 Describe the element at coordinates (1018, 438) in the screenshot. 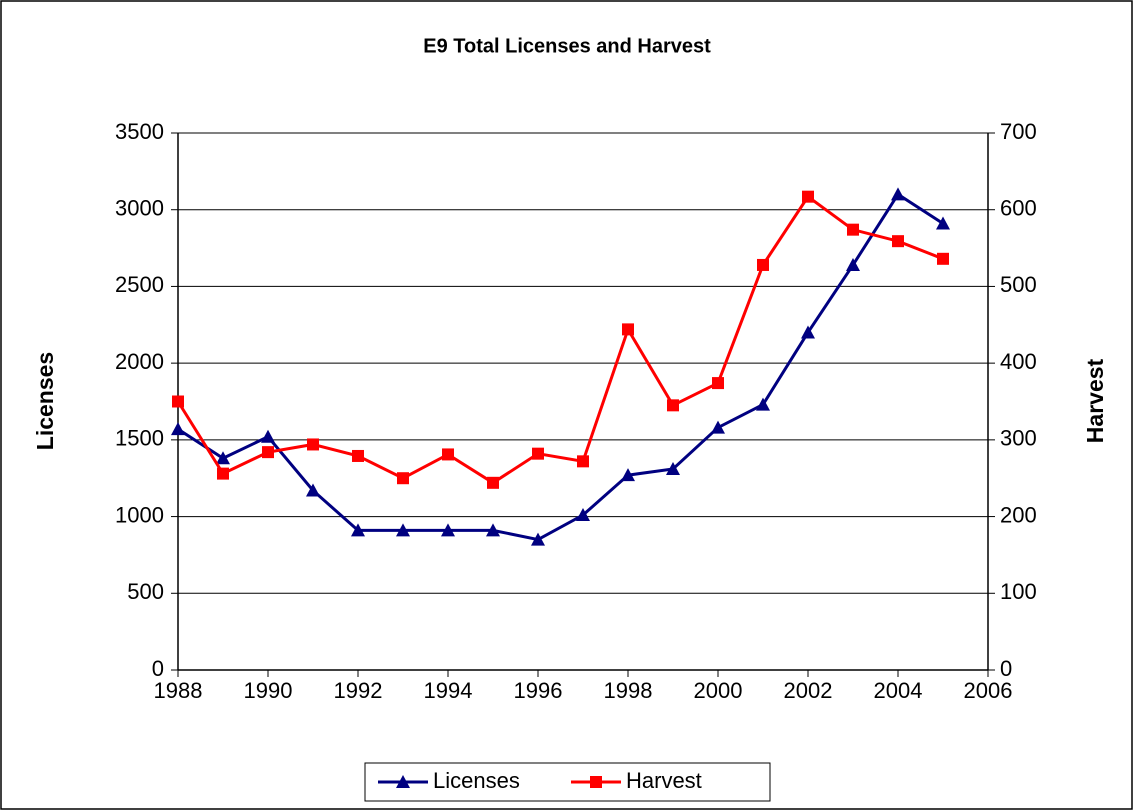

I see `y2-tick-label: 300` at that location.